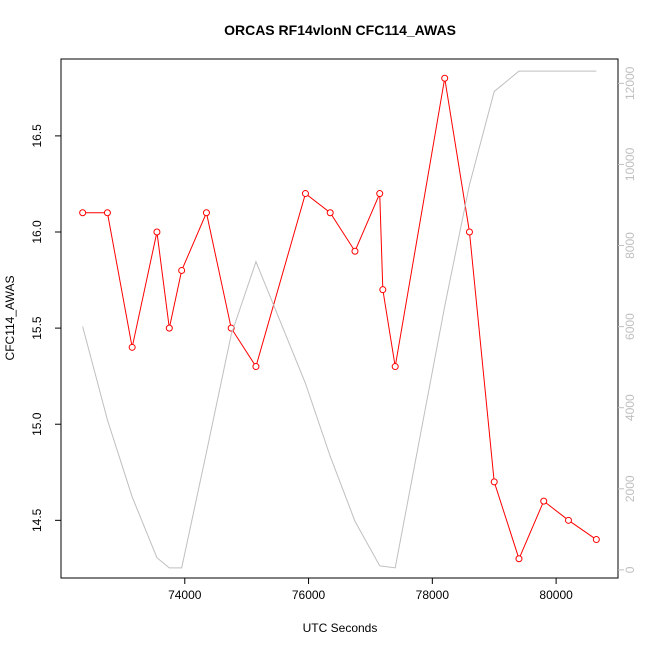 This screenshot has width=650, height=650. Describe the element at coordinates (630, 326) in the screenshot. I see `y2-tick-label: 6000` at that location.